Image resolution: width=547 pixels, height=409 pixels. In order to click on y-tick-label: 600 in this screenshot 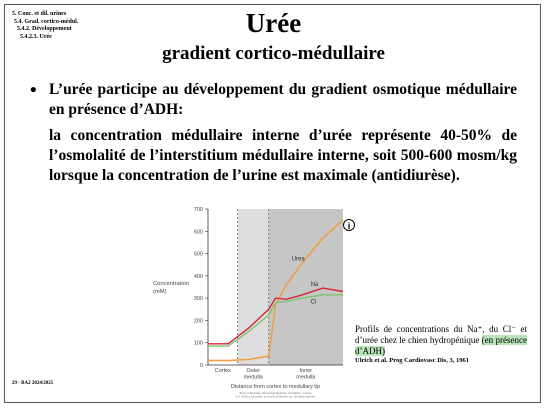, I will do `click(198, 232)`.